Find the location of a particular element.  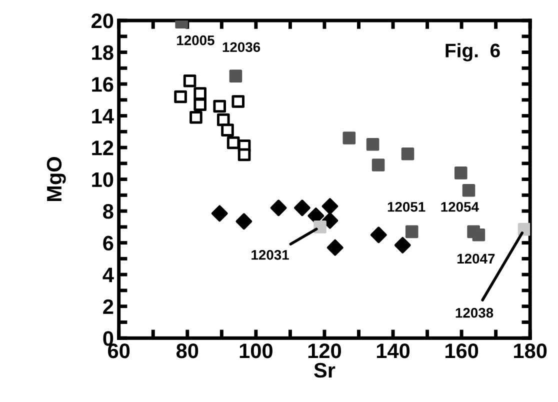

x-tick-label: 60 is located at coordinates (119, 350).